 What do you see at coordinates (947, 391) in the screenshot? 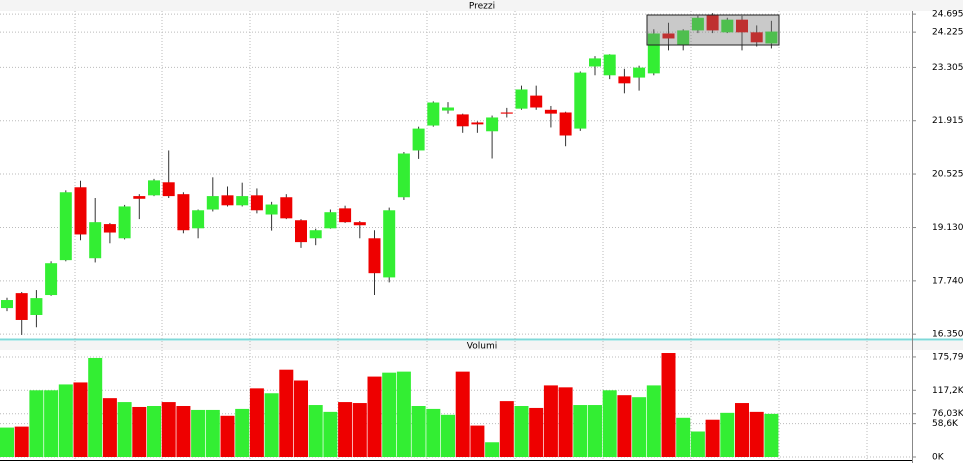
I see `y-tick-label: 117,2K` at bounding box center [947, 391].